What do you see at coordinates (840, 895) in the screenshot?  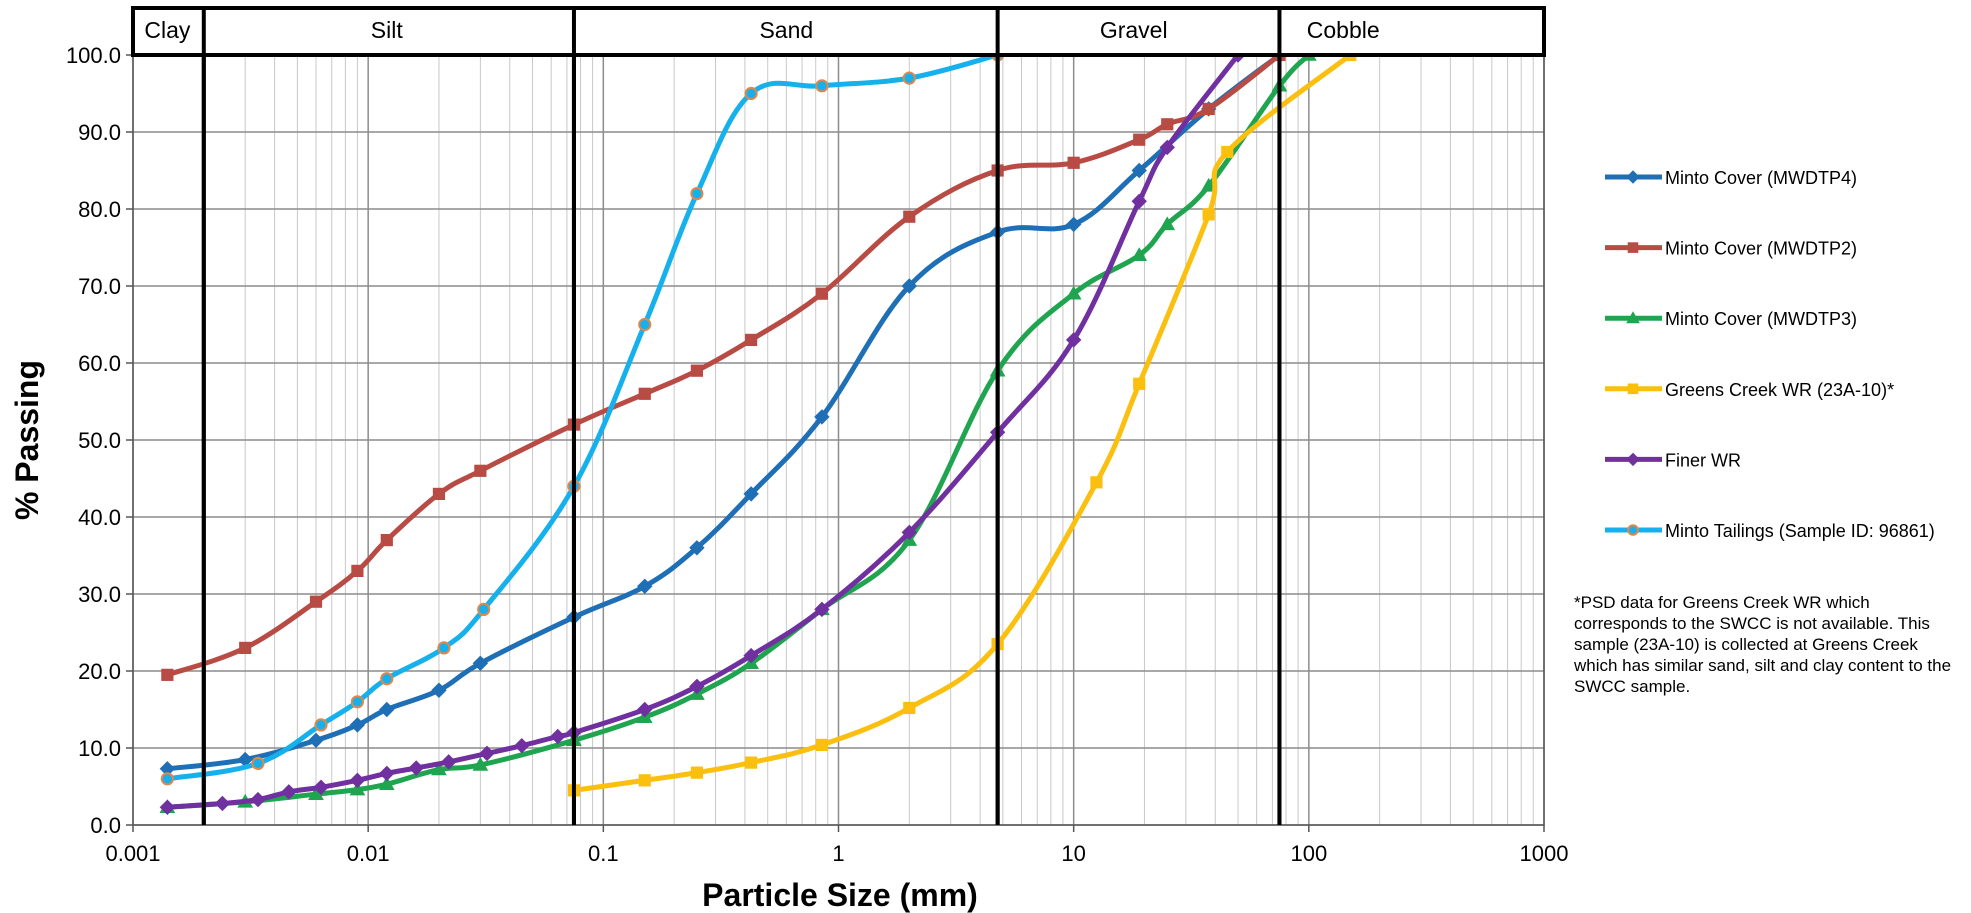 I see `x-axis-title: Particle Size (mm)` at bounding box center [840, 895].